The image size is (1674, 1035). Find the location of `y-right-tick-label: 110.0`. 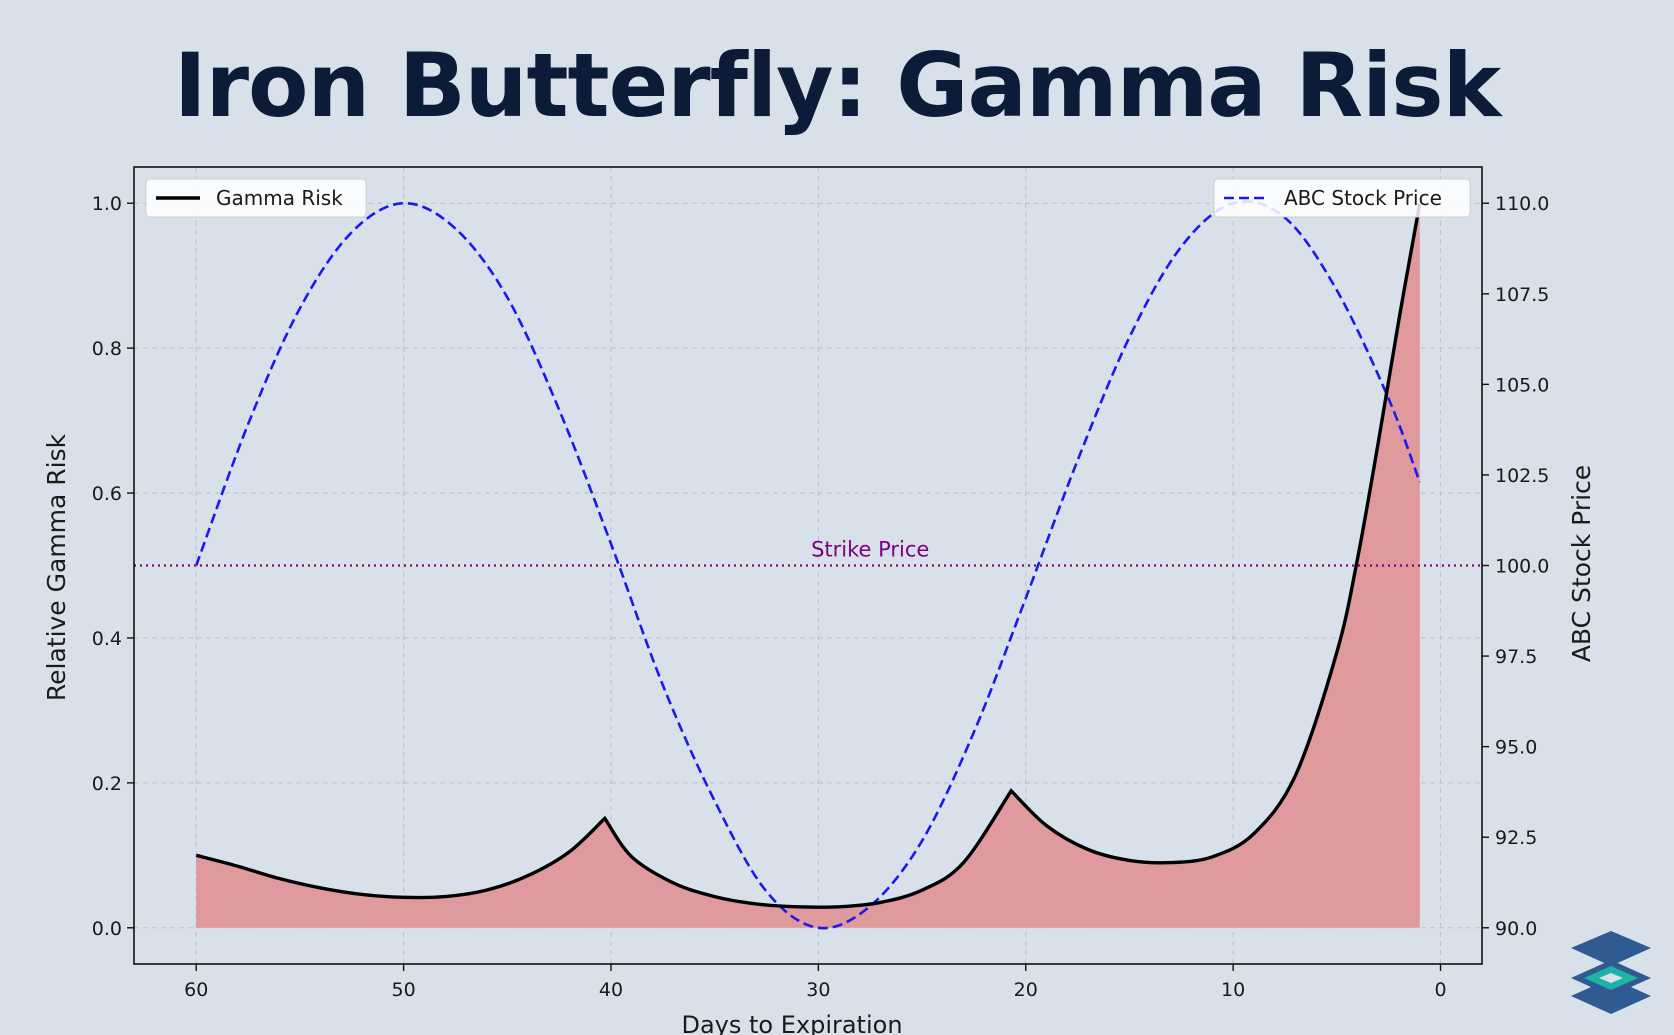

y-right-tick-label: 110.0 is located at coordinates (1522, 204).